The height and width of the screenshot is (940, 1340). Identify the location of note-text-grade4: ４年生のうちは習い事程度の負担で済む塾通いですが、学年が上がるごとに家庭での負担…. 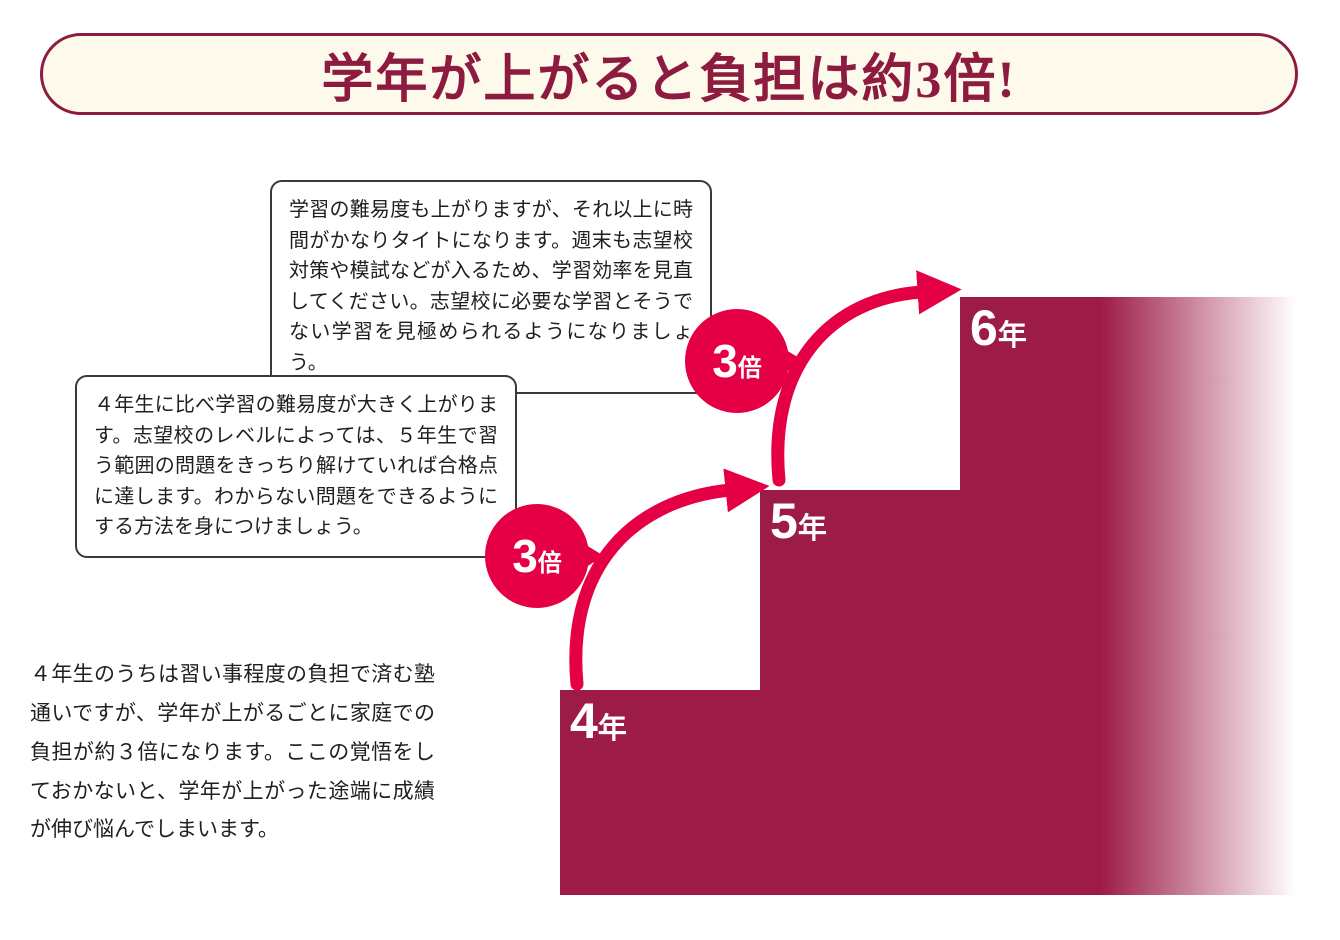
(232, 752).